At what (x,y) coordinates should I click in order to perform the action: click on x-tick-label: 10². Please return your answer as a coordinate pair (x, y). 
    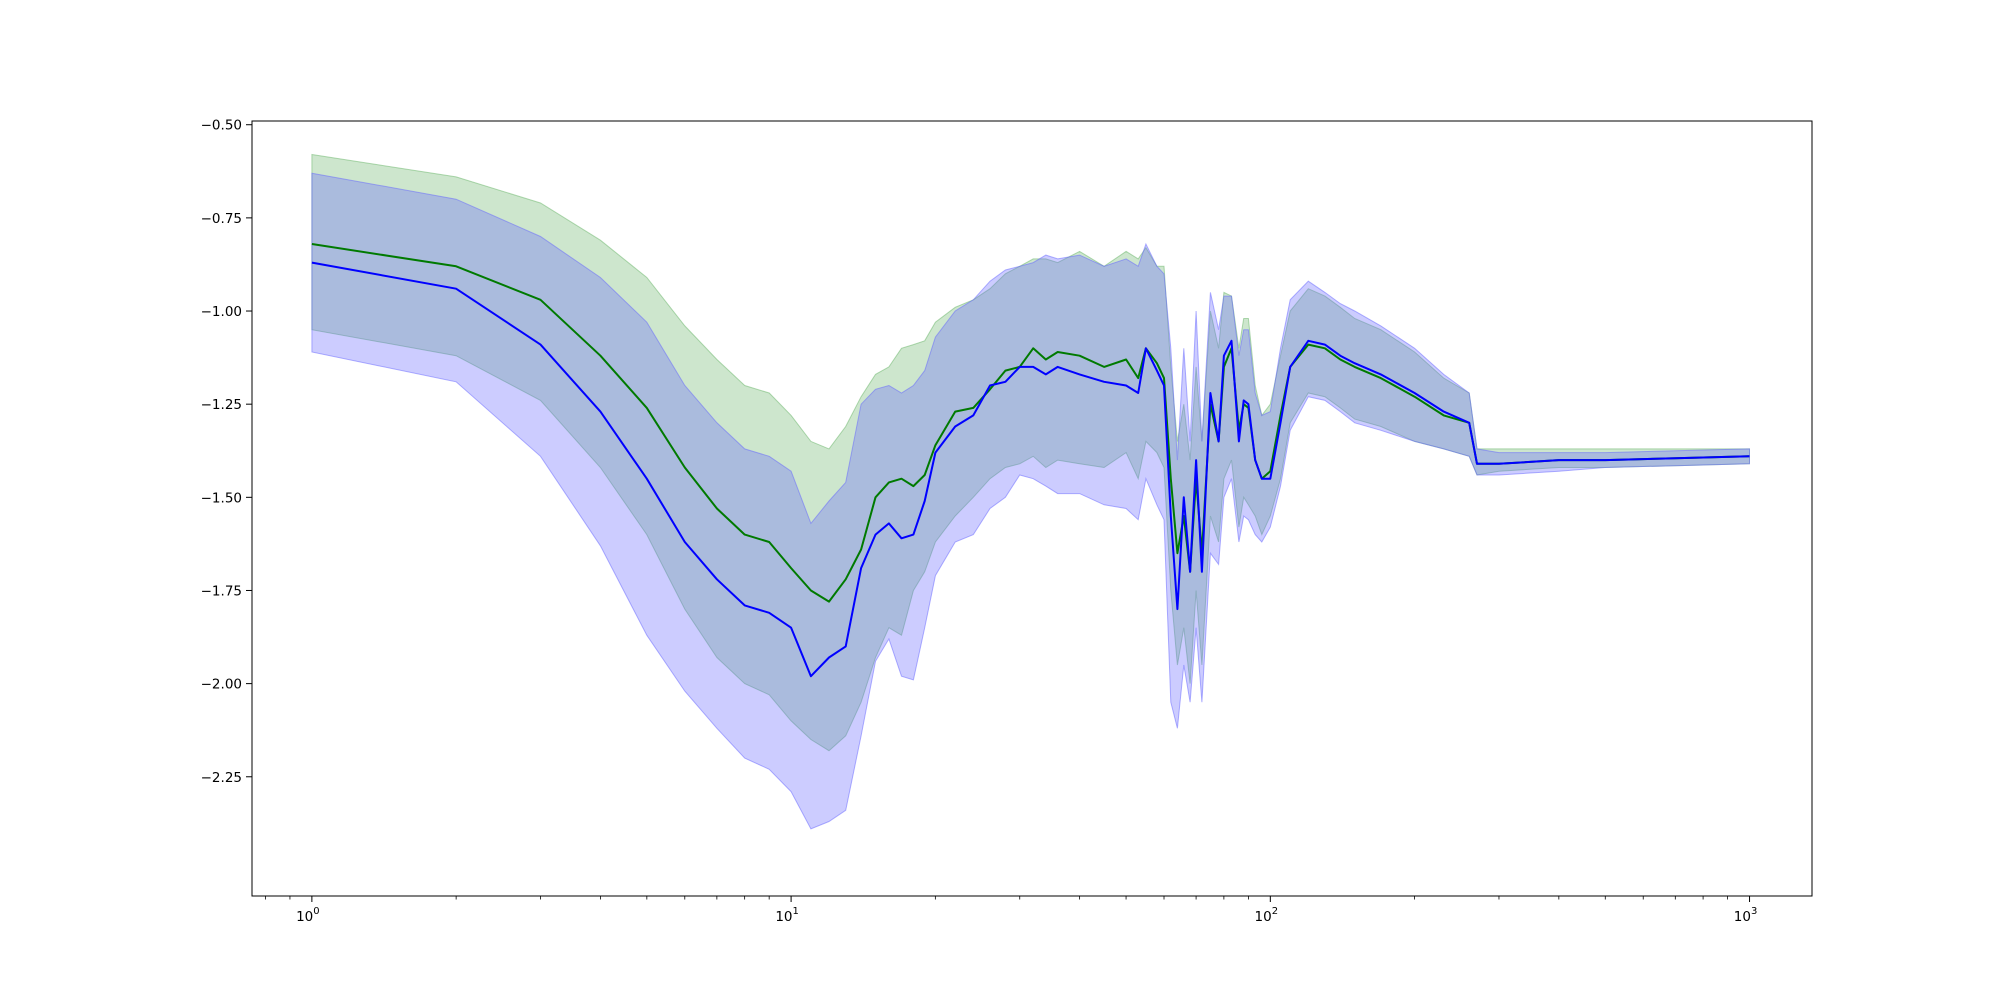
    Looking at the image, I should click on (1267, 915).